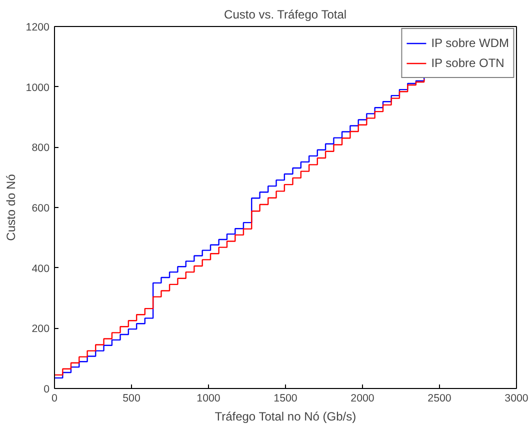 The image size is (532, 426). I want to click on legend-label: IP sobre OTN, so click(467, 63).